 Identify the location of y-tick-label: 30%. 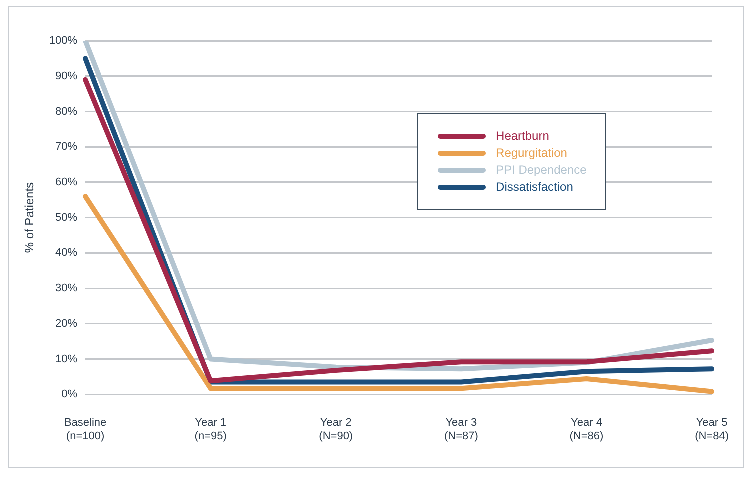
(67, 288).